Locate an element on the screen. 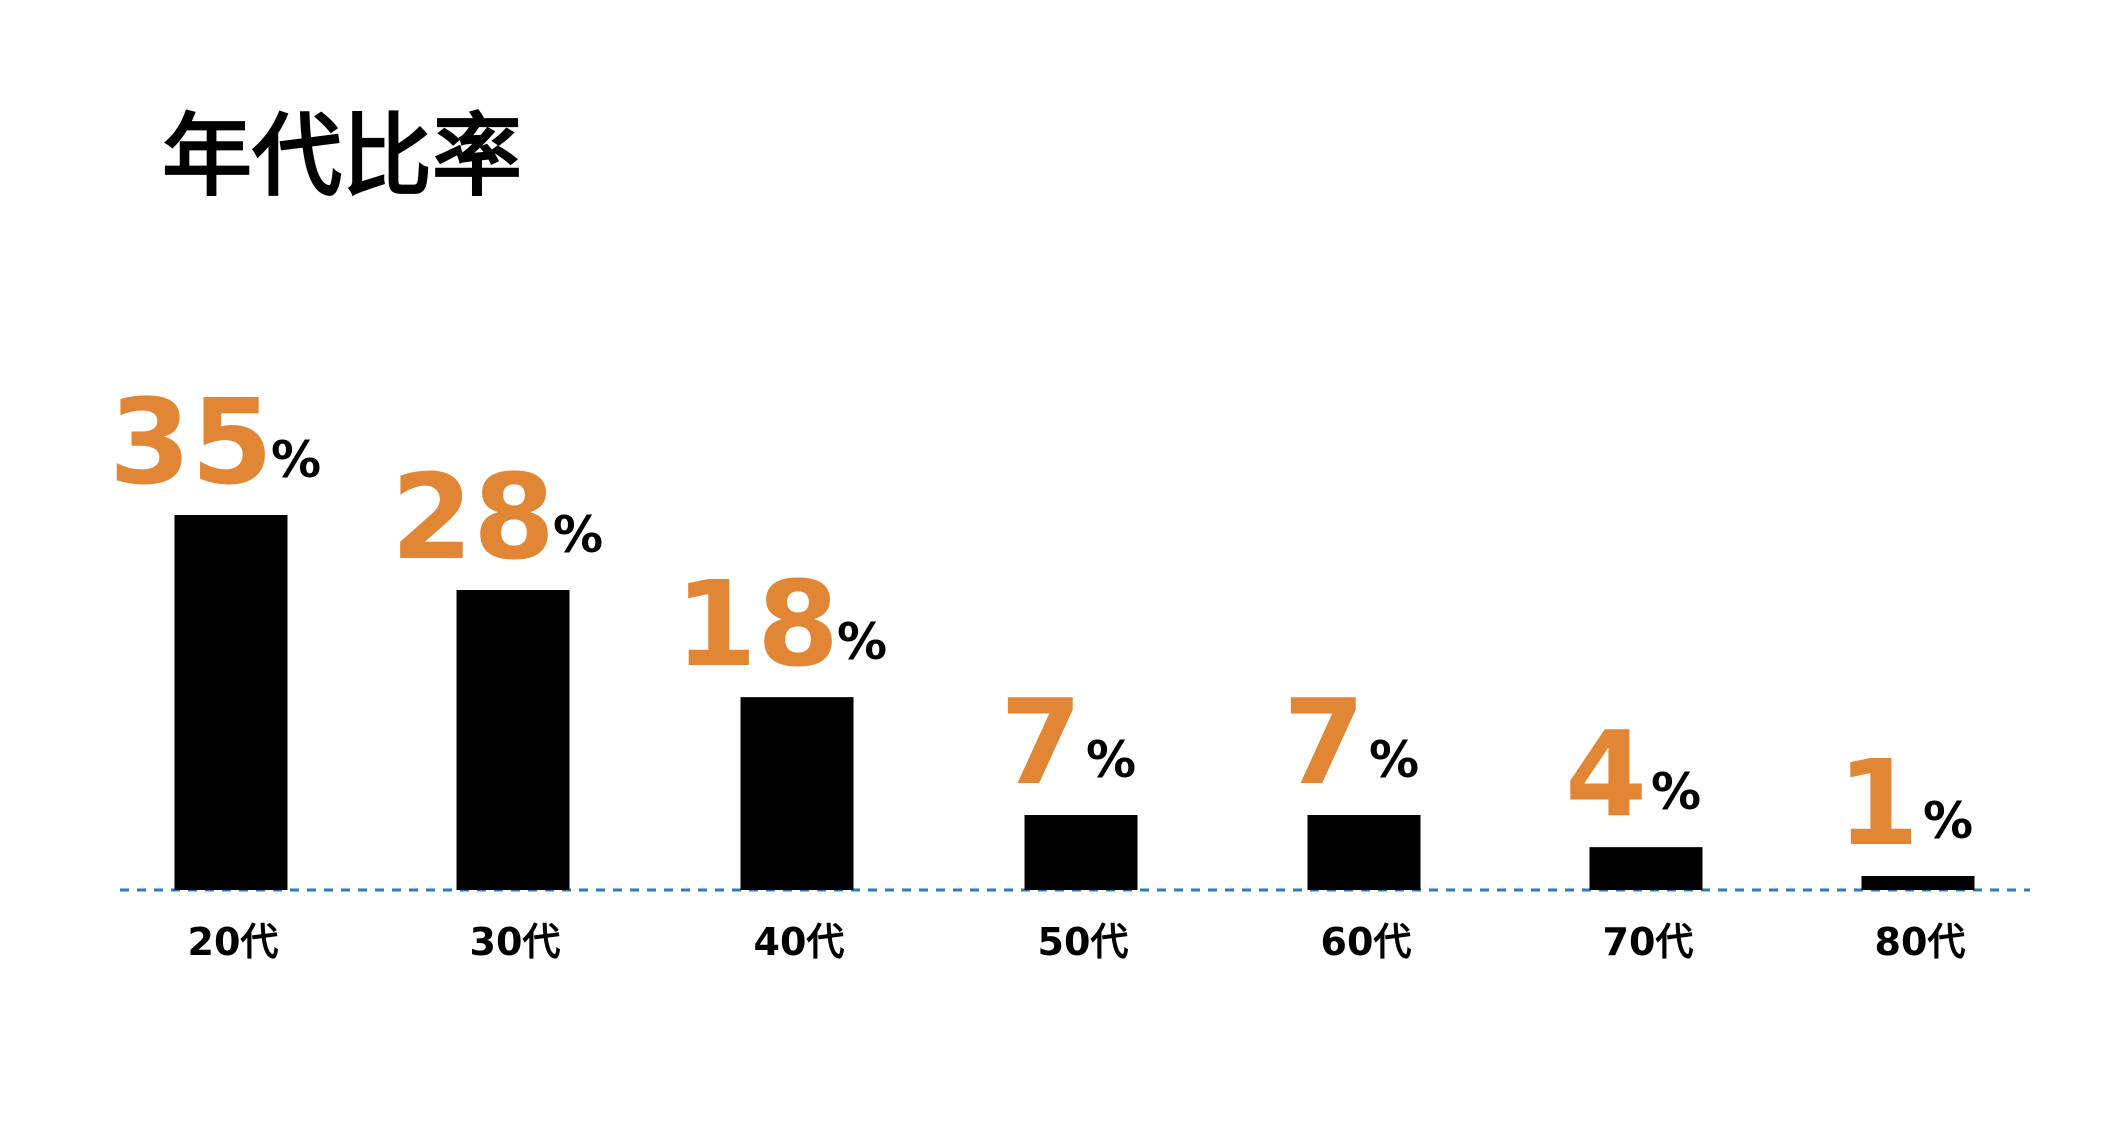  percent-sign-60代: % is located at coordinates (1394, 760).